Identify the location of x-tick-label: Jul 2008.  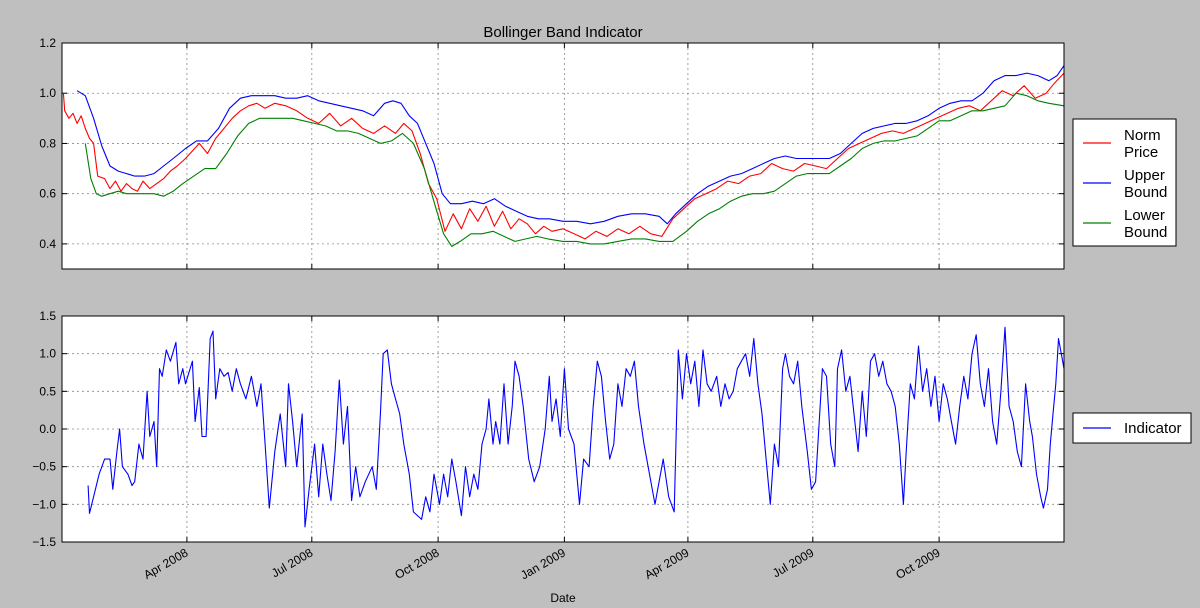
(292, 562).